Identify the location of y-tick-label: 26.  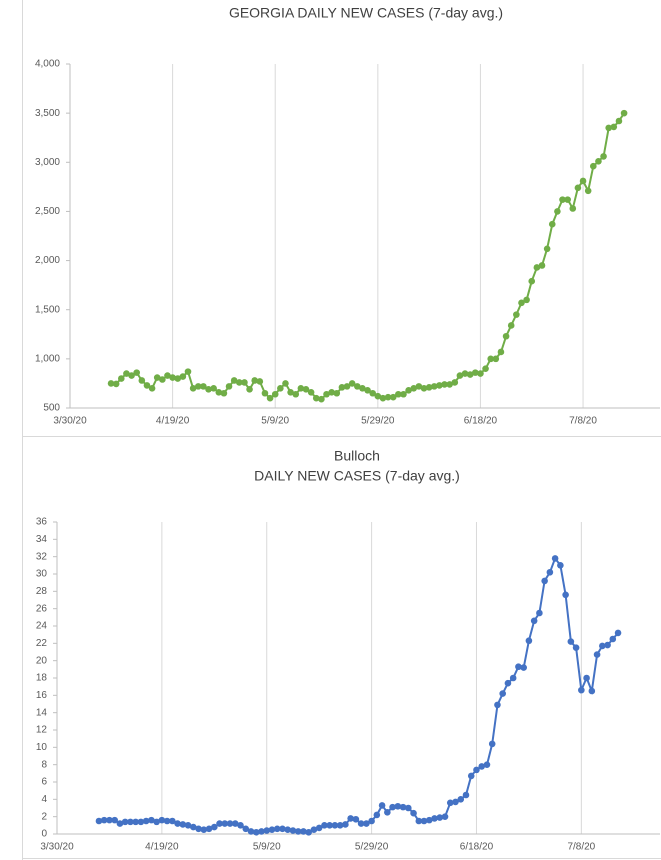
(42, 608).